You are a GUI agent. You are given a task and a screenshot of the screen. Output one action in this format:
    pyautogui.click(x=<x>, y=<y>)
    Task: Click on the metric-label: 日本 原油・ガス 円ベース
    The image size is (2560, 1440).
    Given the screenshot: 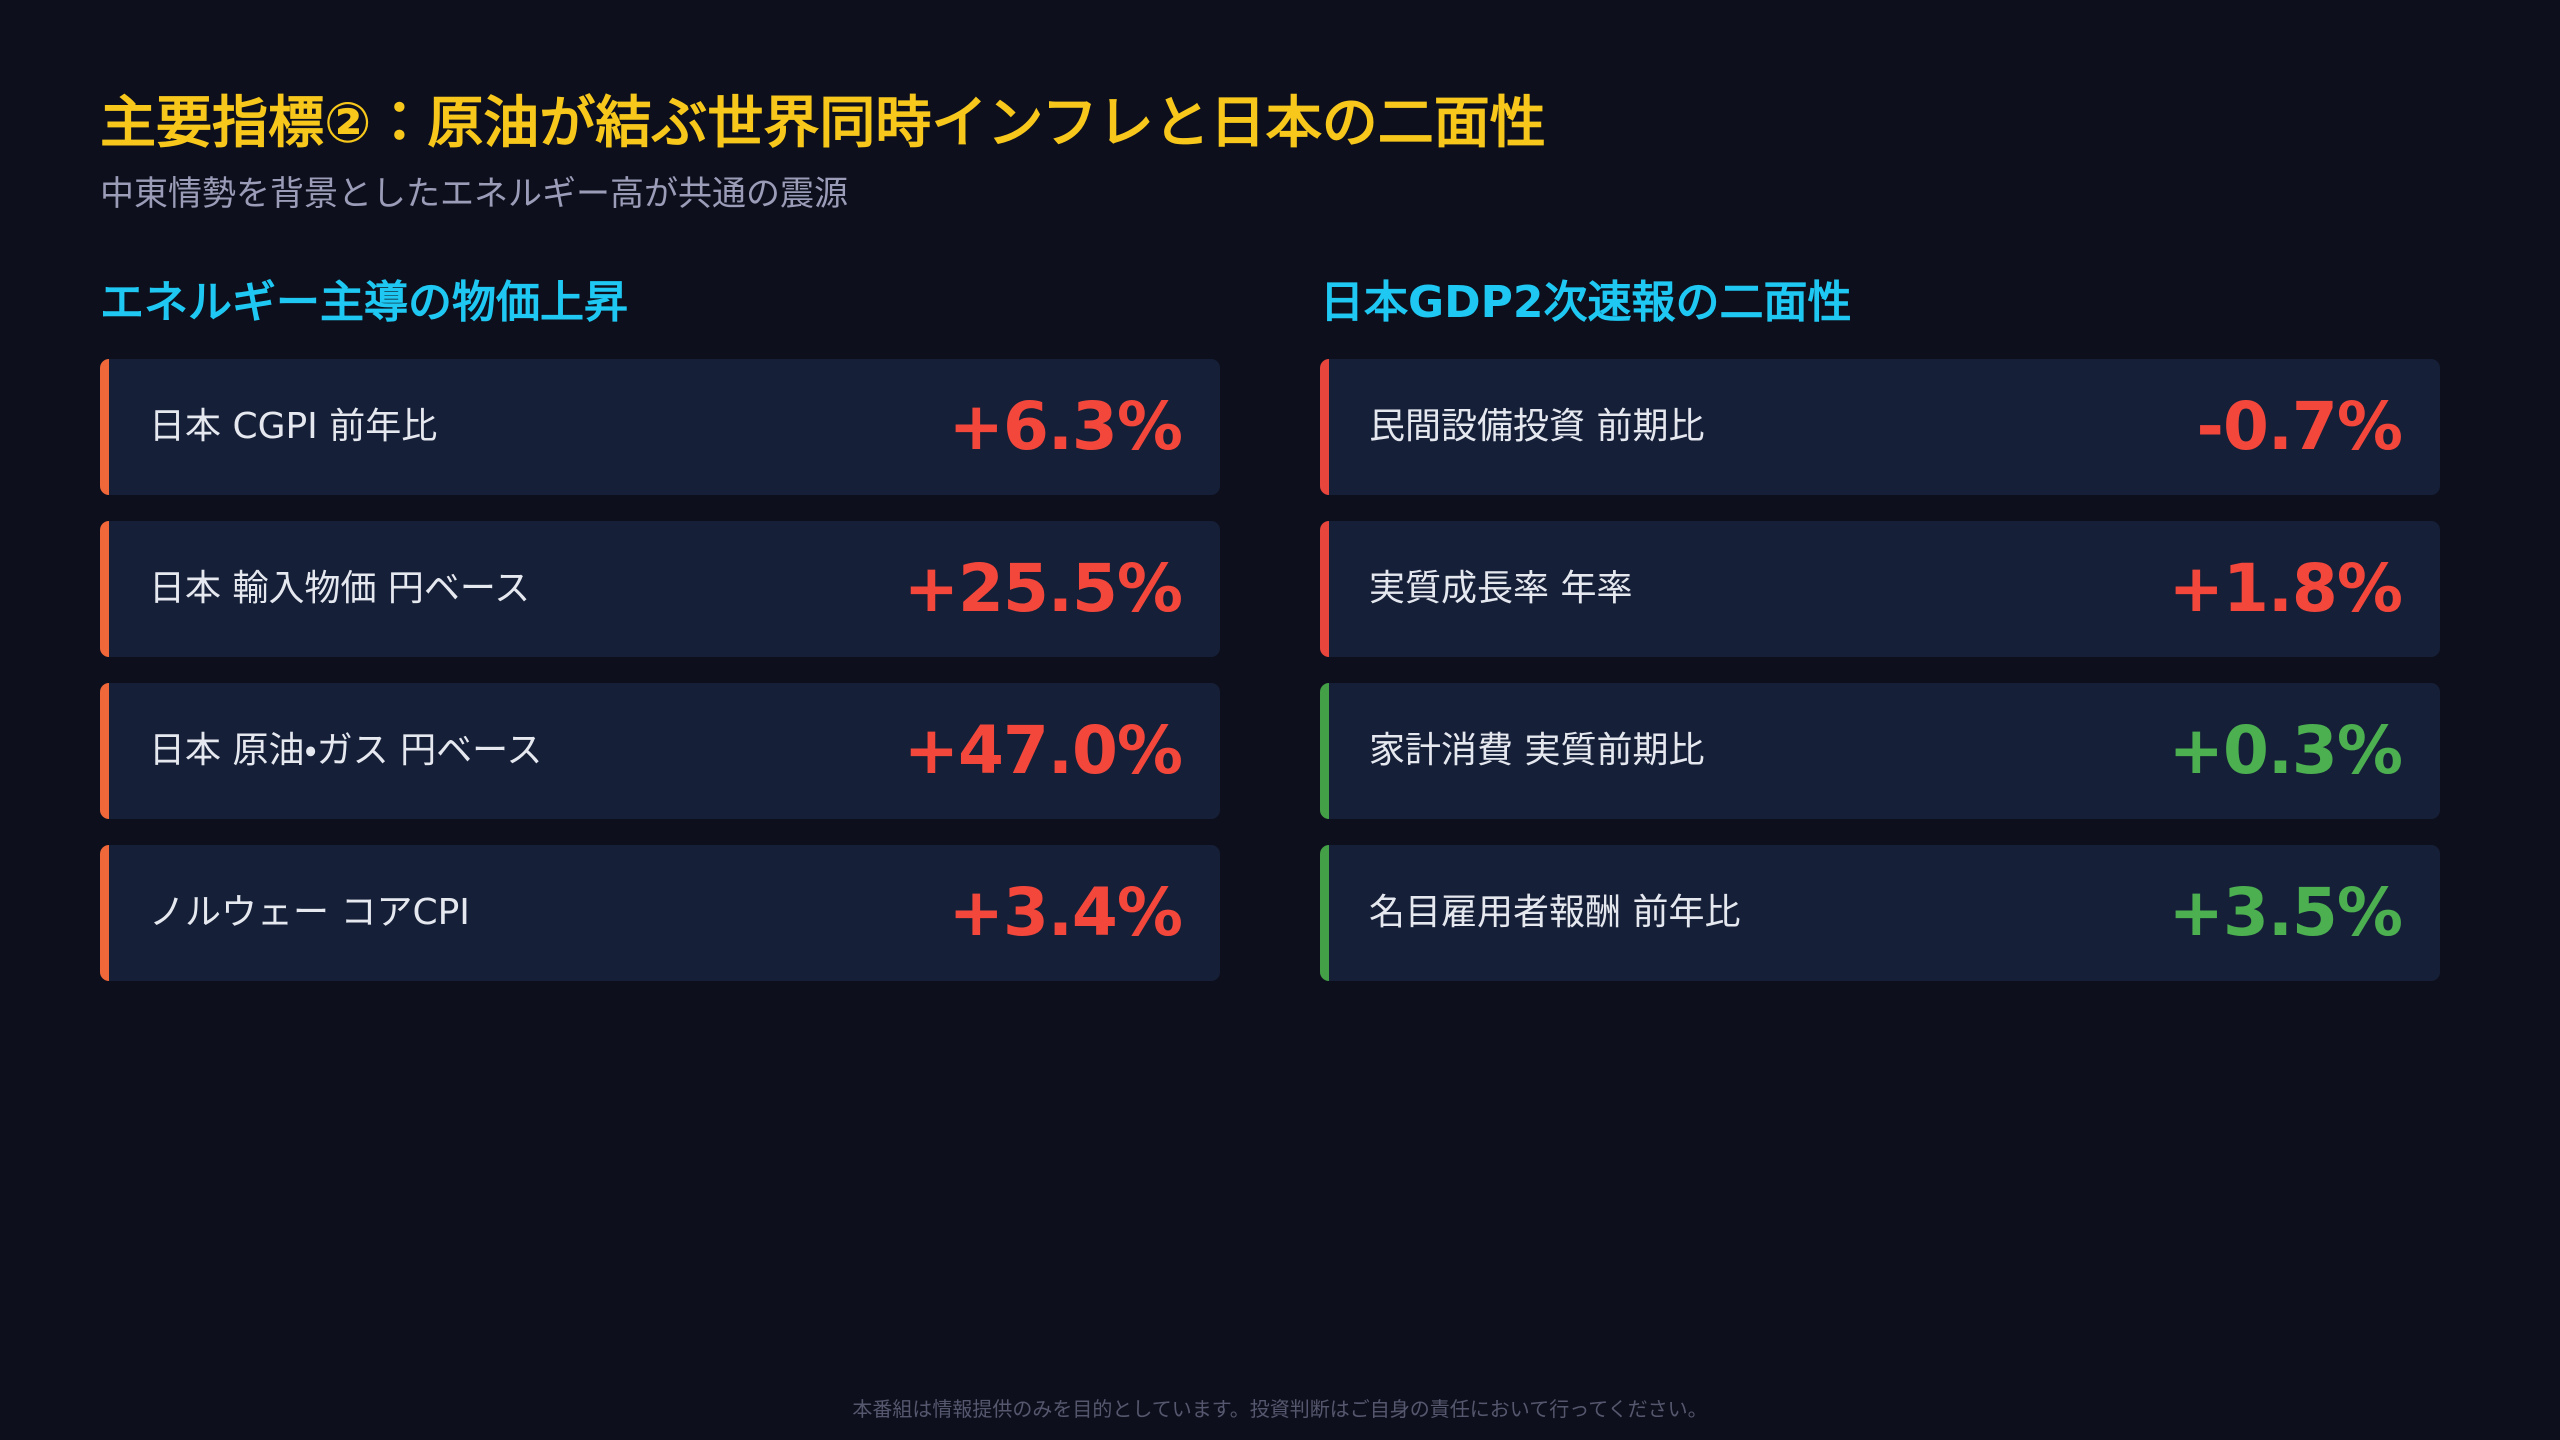 What is the action you would take?
    pyautogui.click(x=346, y=750)
    